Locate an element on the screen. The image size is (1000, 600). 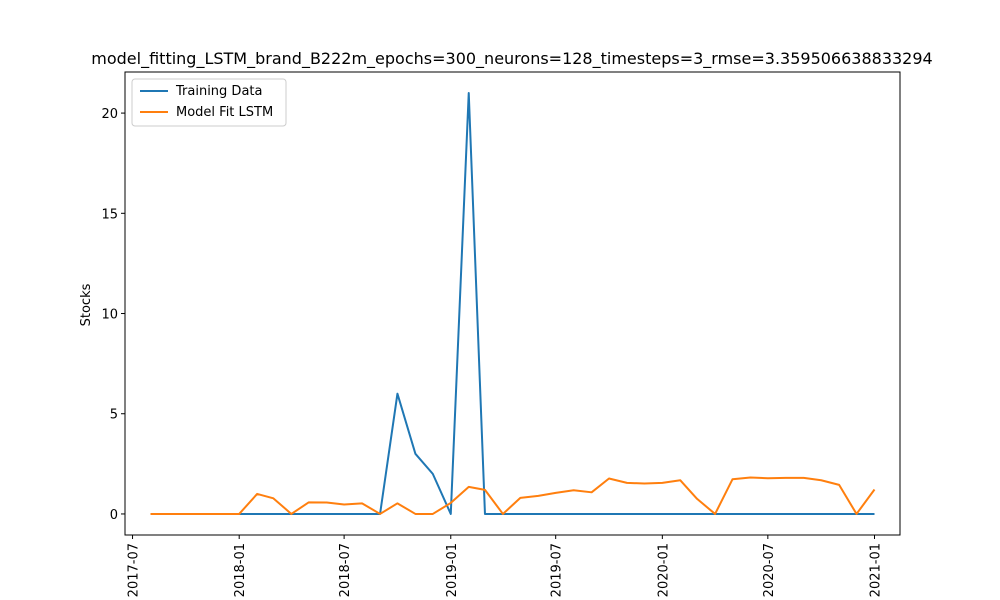
y-tick-label: 0 is located at coordinates (114, 515).